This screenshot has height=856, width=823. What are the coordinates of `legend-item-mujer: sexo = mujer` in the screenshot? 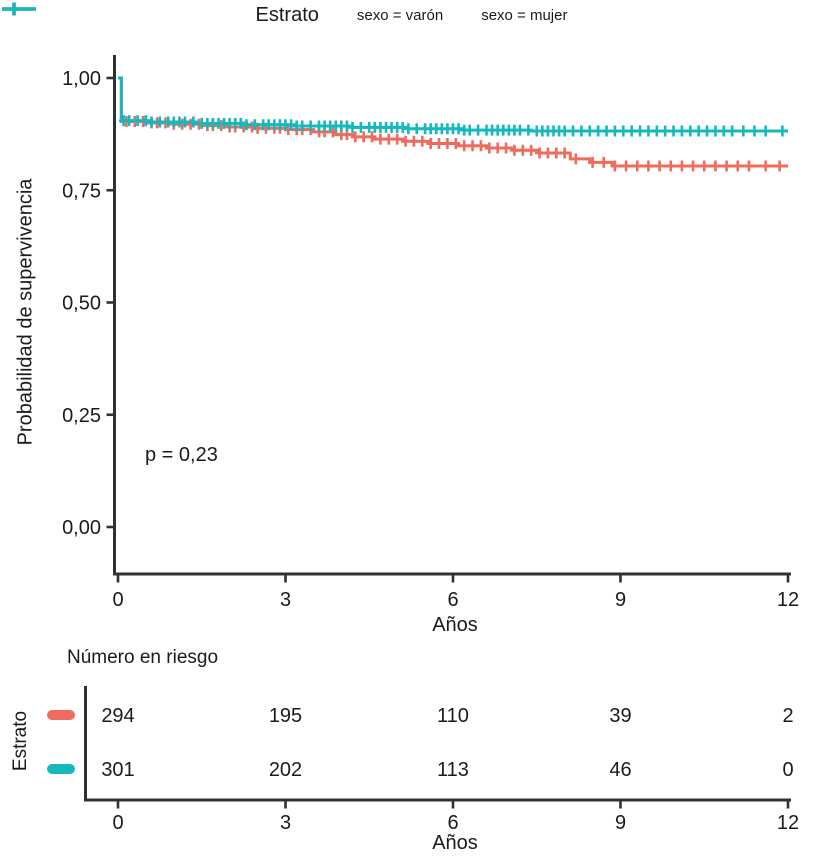 It's located at (285, 13).